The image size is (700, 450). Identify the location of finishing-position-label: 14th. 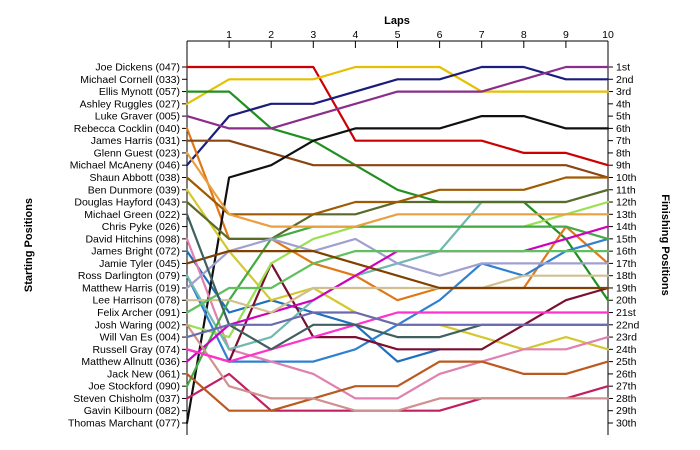
(626, 227).